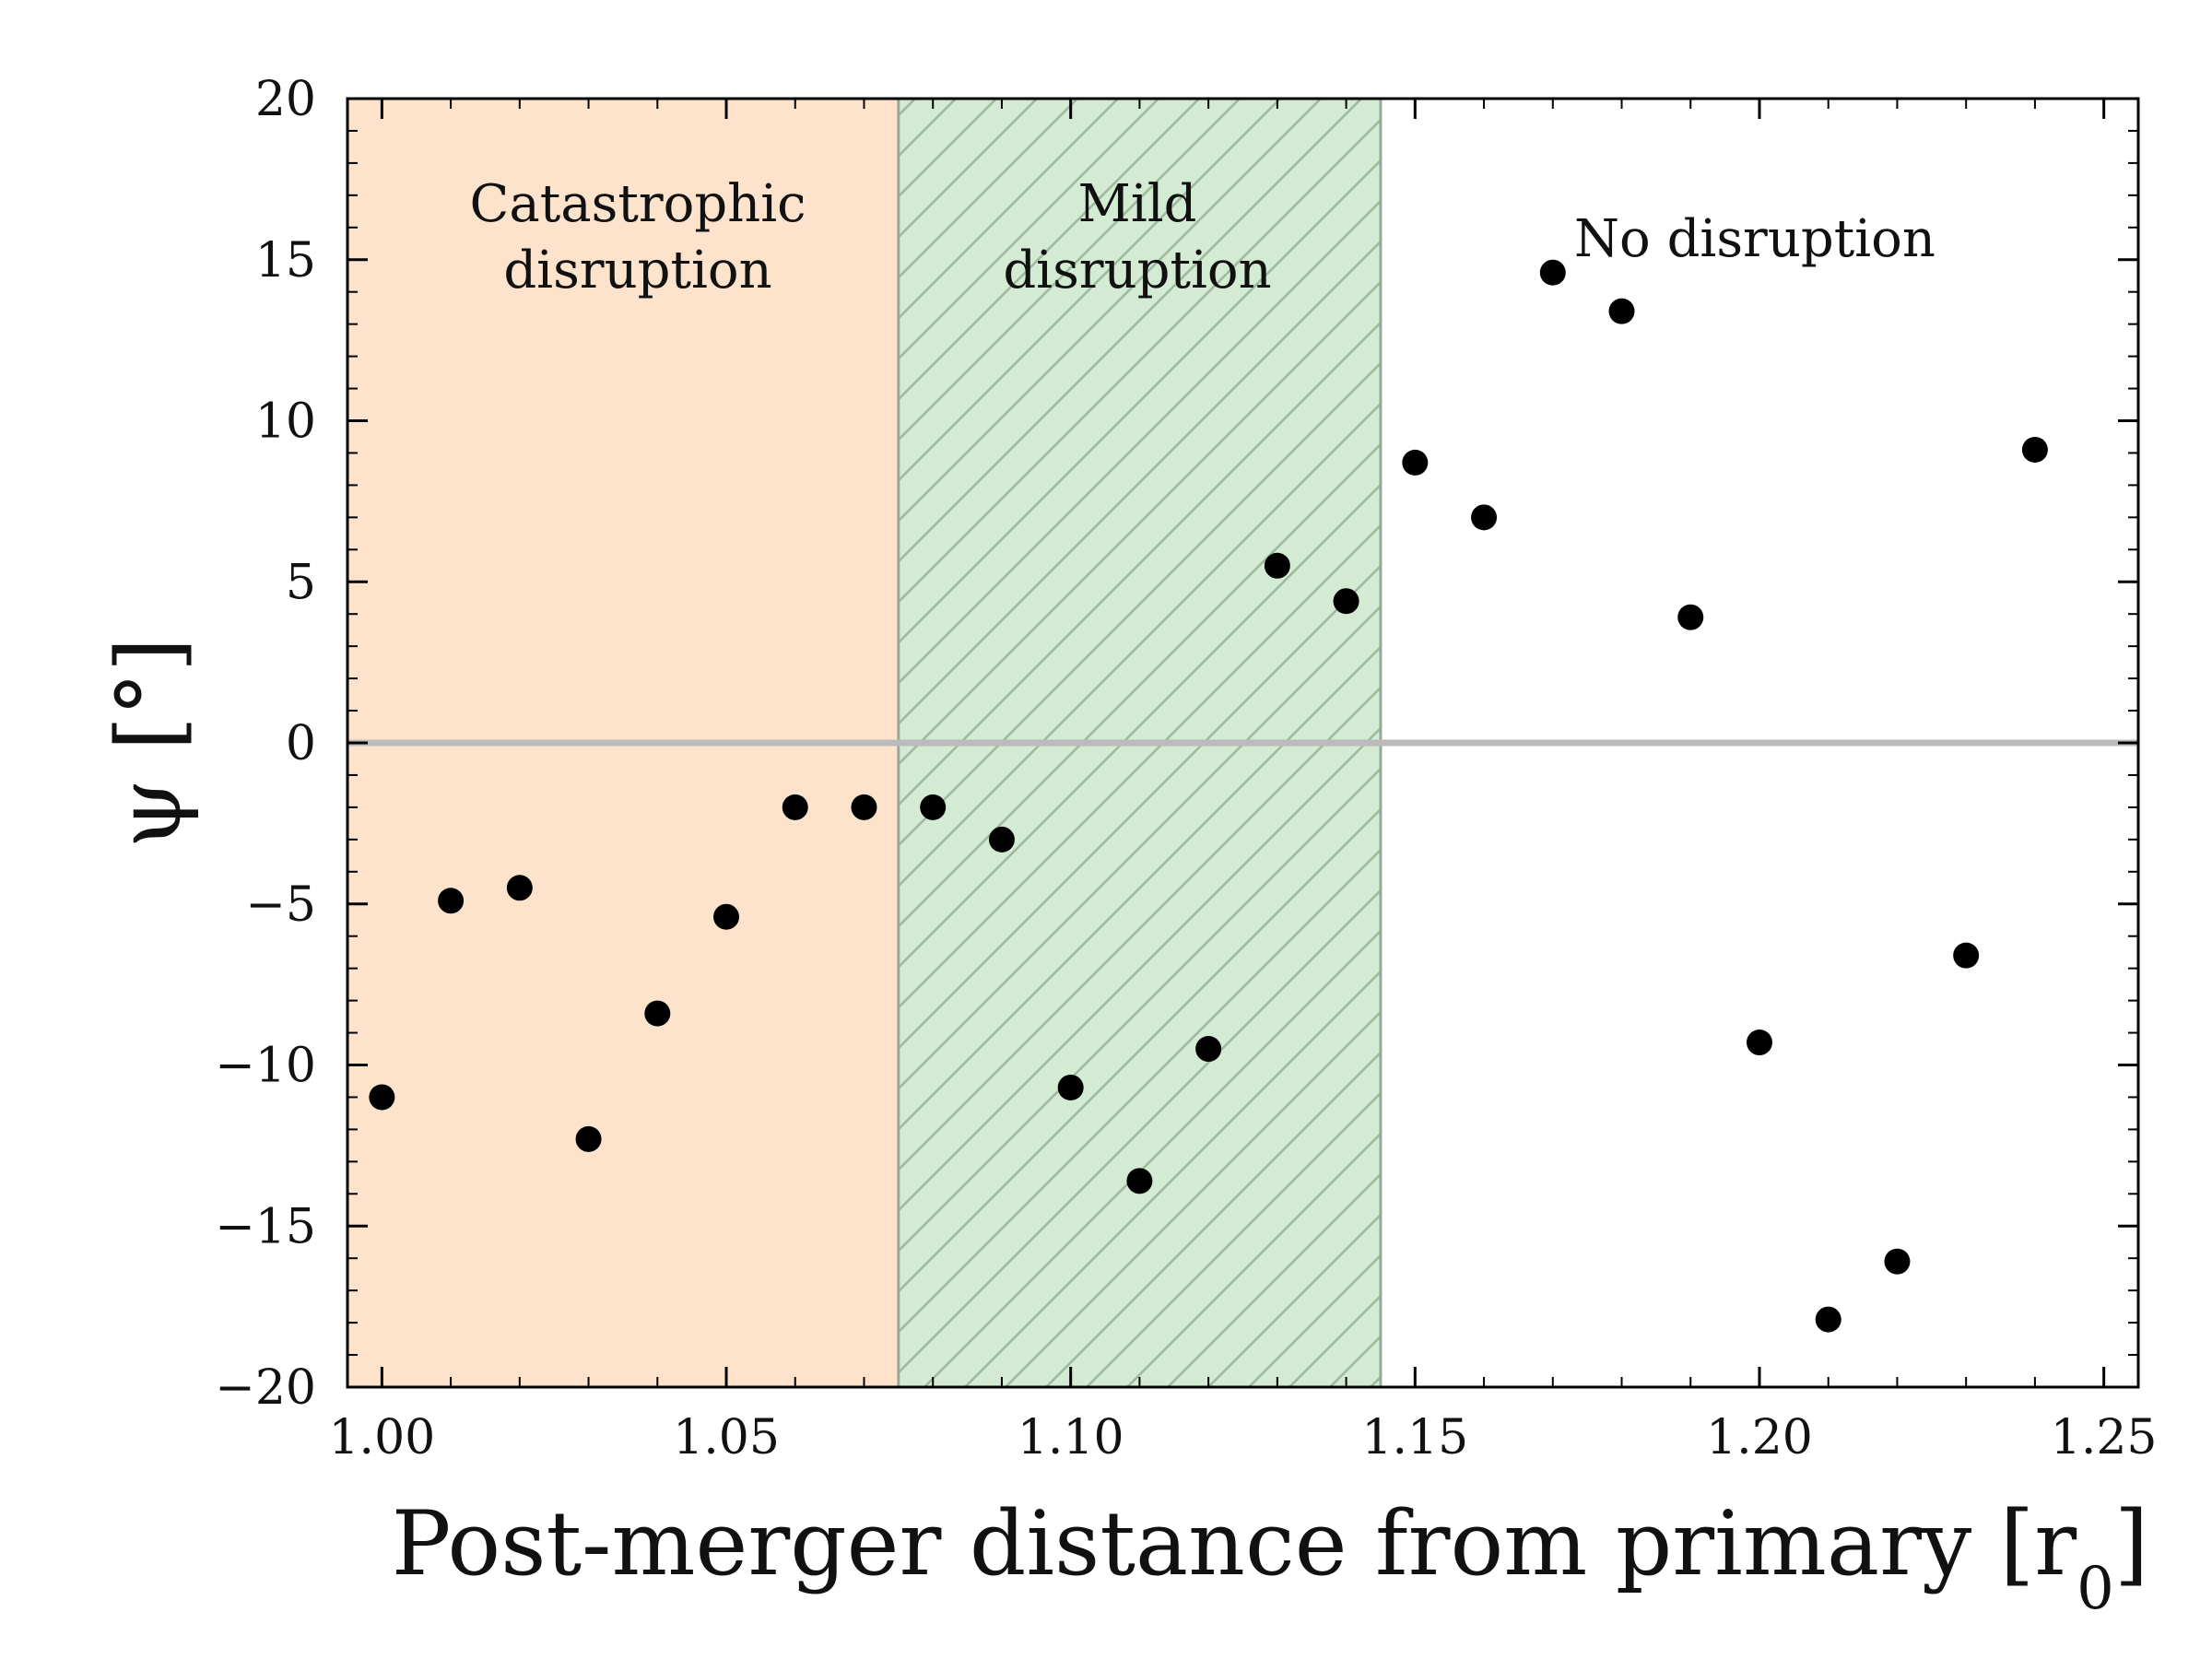 This screenshot has width=2212, height=1659. What do you see at coordinates (265, 1226) in the screenshot?
I see `y-tick-label: −15` at bounding box center [265, 1226].